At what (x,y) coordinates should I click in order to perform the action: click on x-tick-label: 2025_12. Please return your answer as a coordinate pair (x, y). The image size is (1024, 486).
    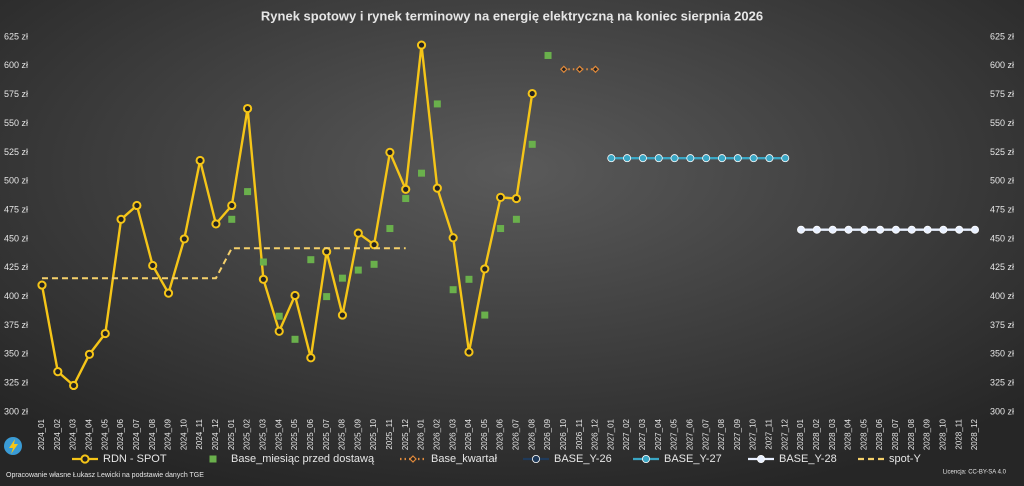
    Looking at the image, I should click on (405, 434).